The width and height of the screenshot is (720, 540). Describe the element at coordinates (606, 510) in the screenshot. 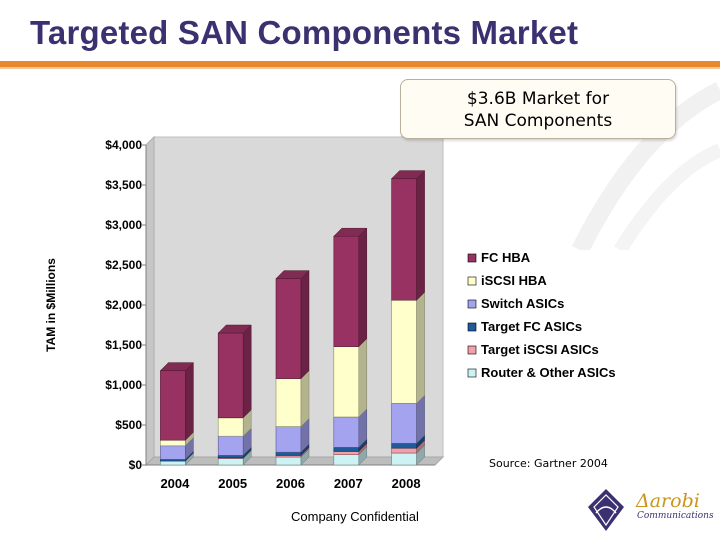

I see `company-logo-icon` at that location.